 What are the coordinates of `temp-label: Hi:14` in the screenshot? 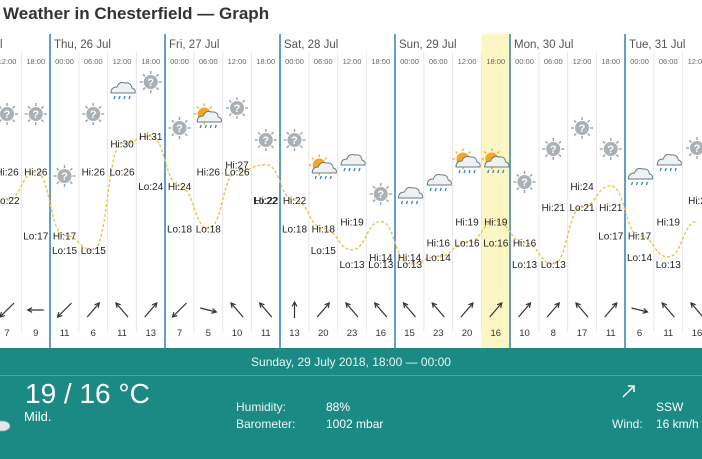 It's located at (410, 258).